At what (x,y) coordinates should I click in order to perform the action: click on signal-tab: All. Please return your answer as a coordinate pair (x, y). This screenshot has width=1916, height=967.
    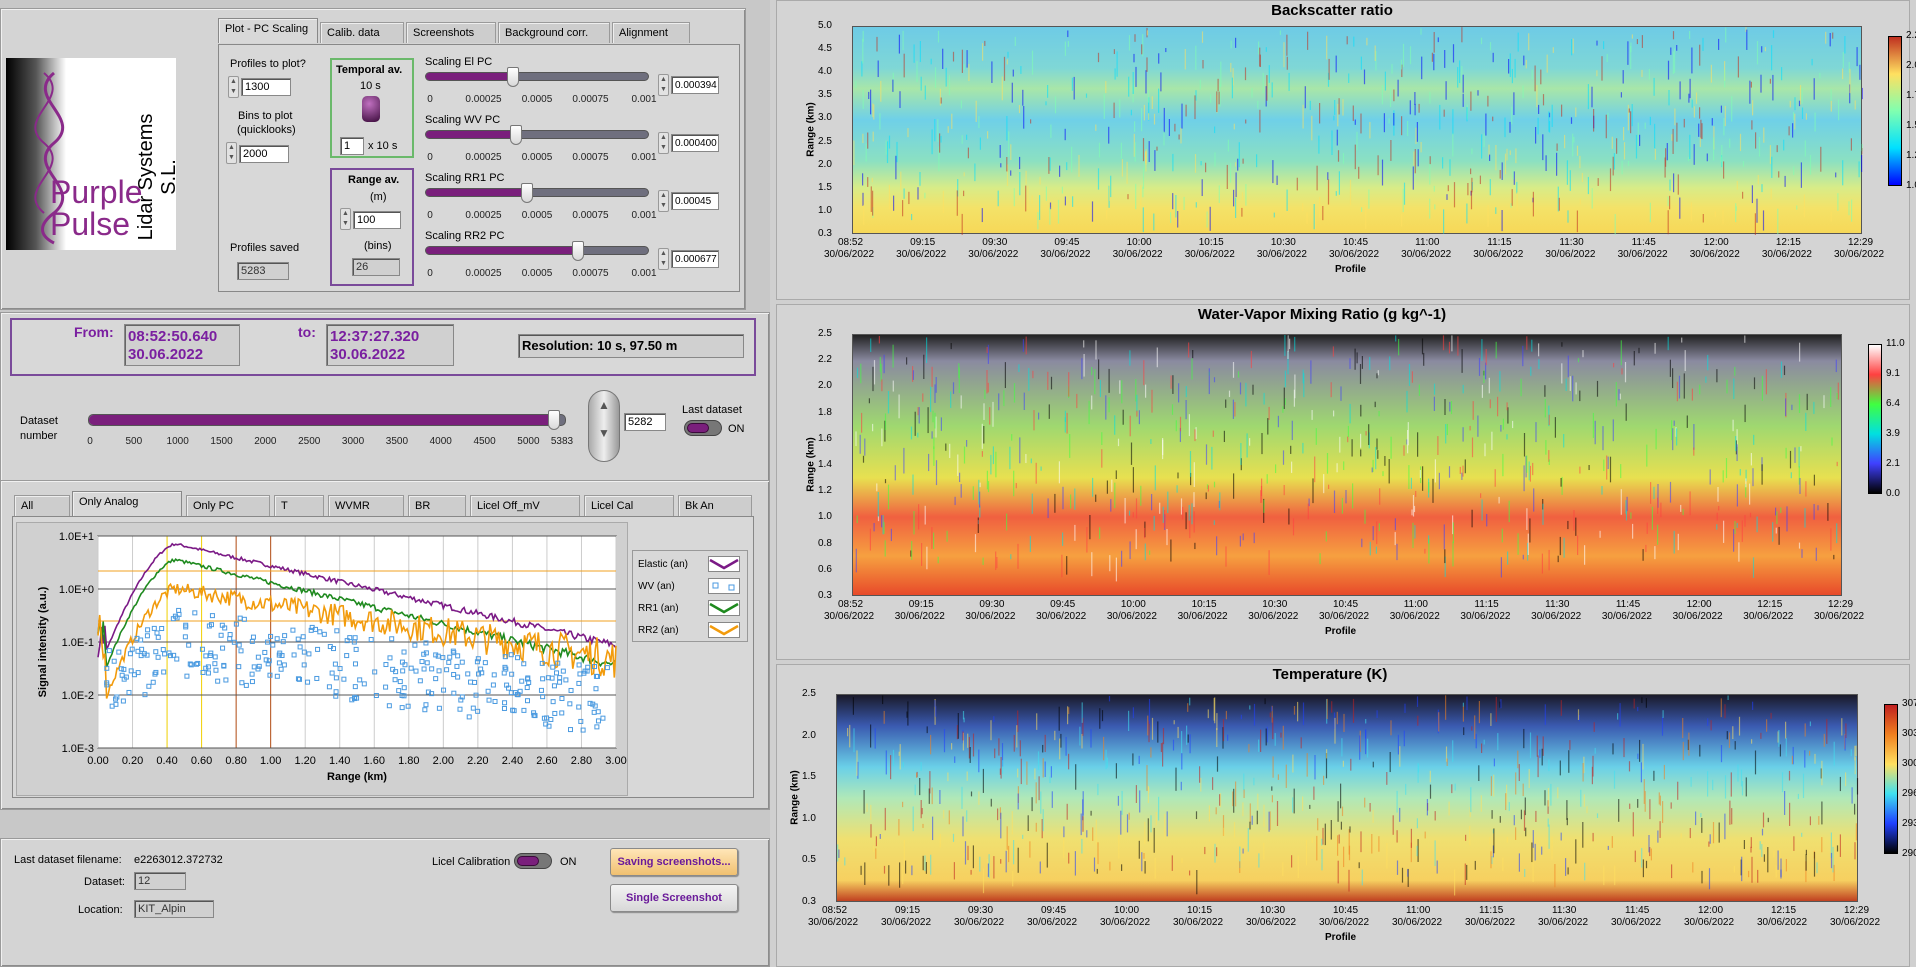
    Looking at the image, I should click on (42, 505).